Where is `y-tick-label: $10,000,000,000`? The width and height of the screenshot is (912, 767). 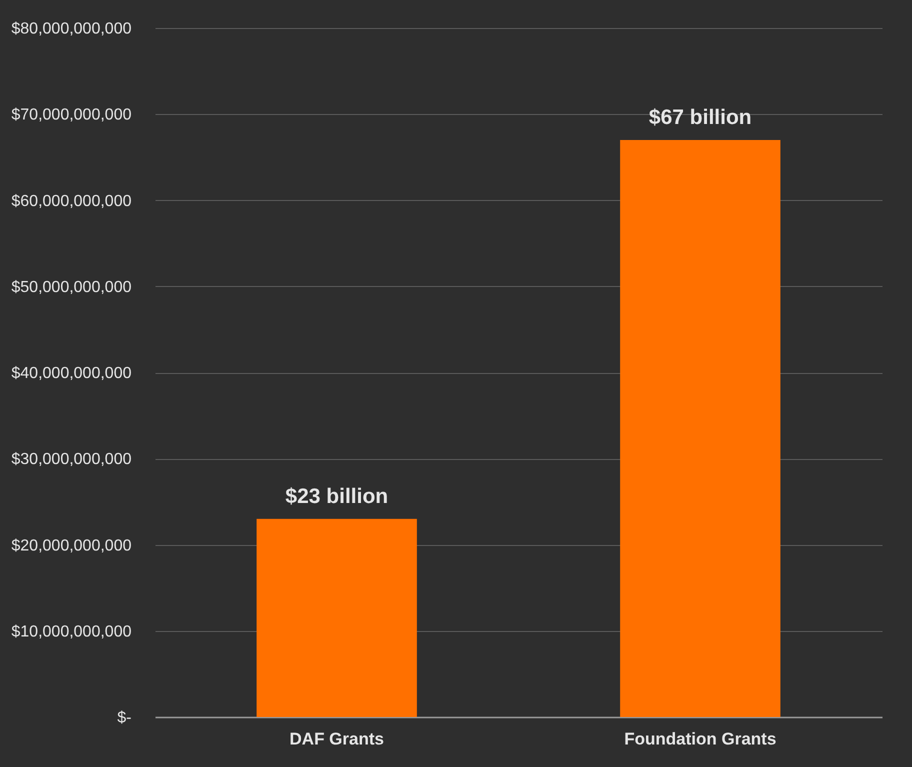
y-tick-label: $10,000,000,000 is located at coordinates (71, 631).